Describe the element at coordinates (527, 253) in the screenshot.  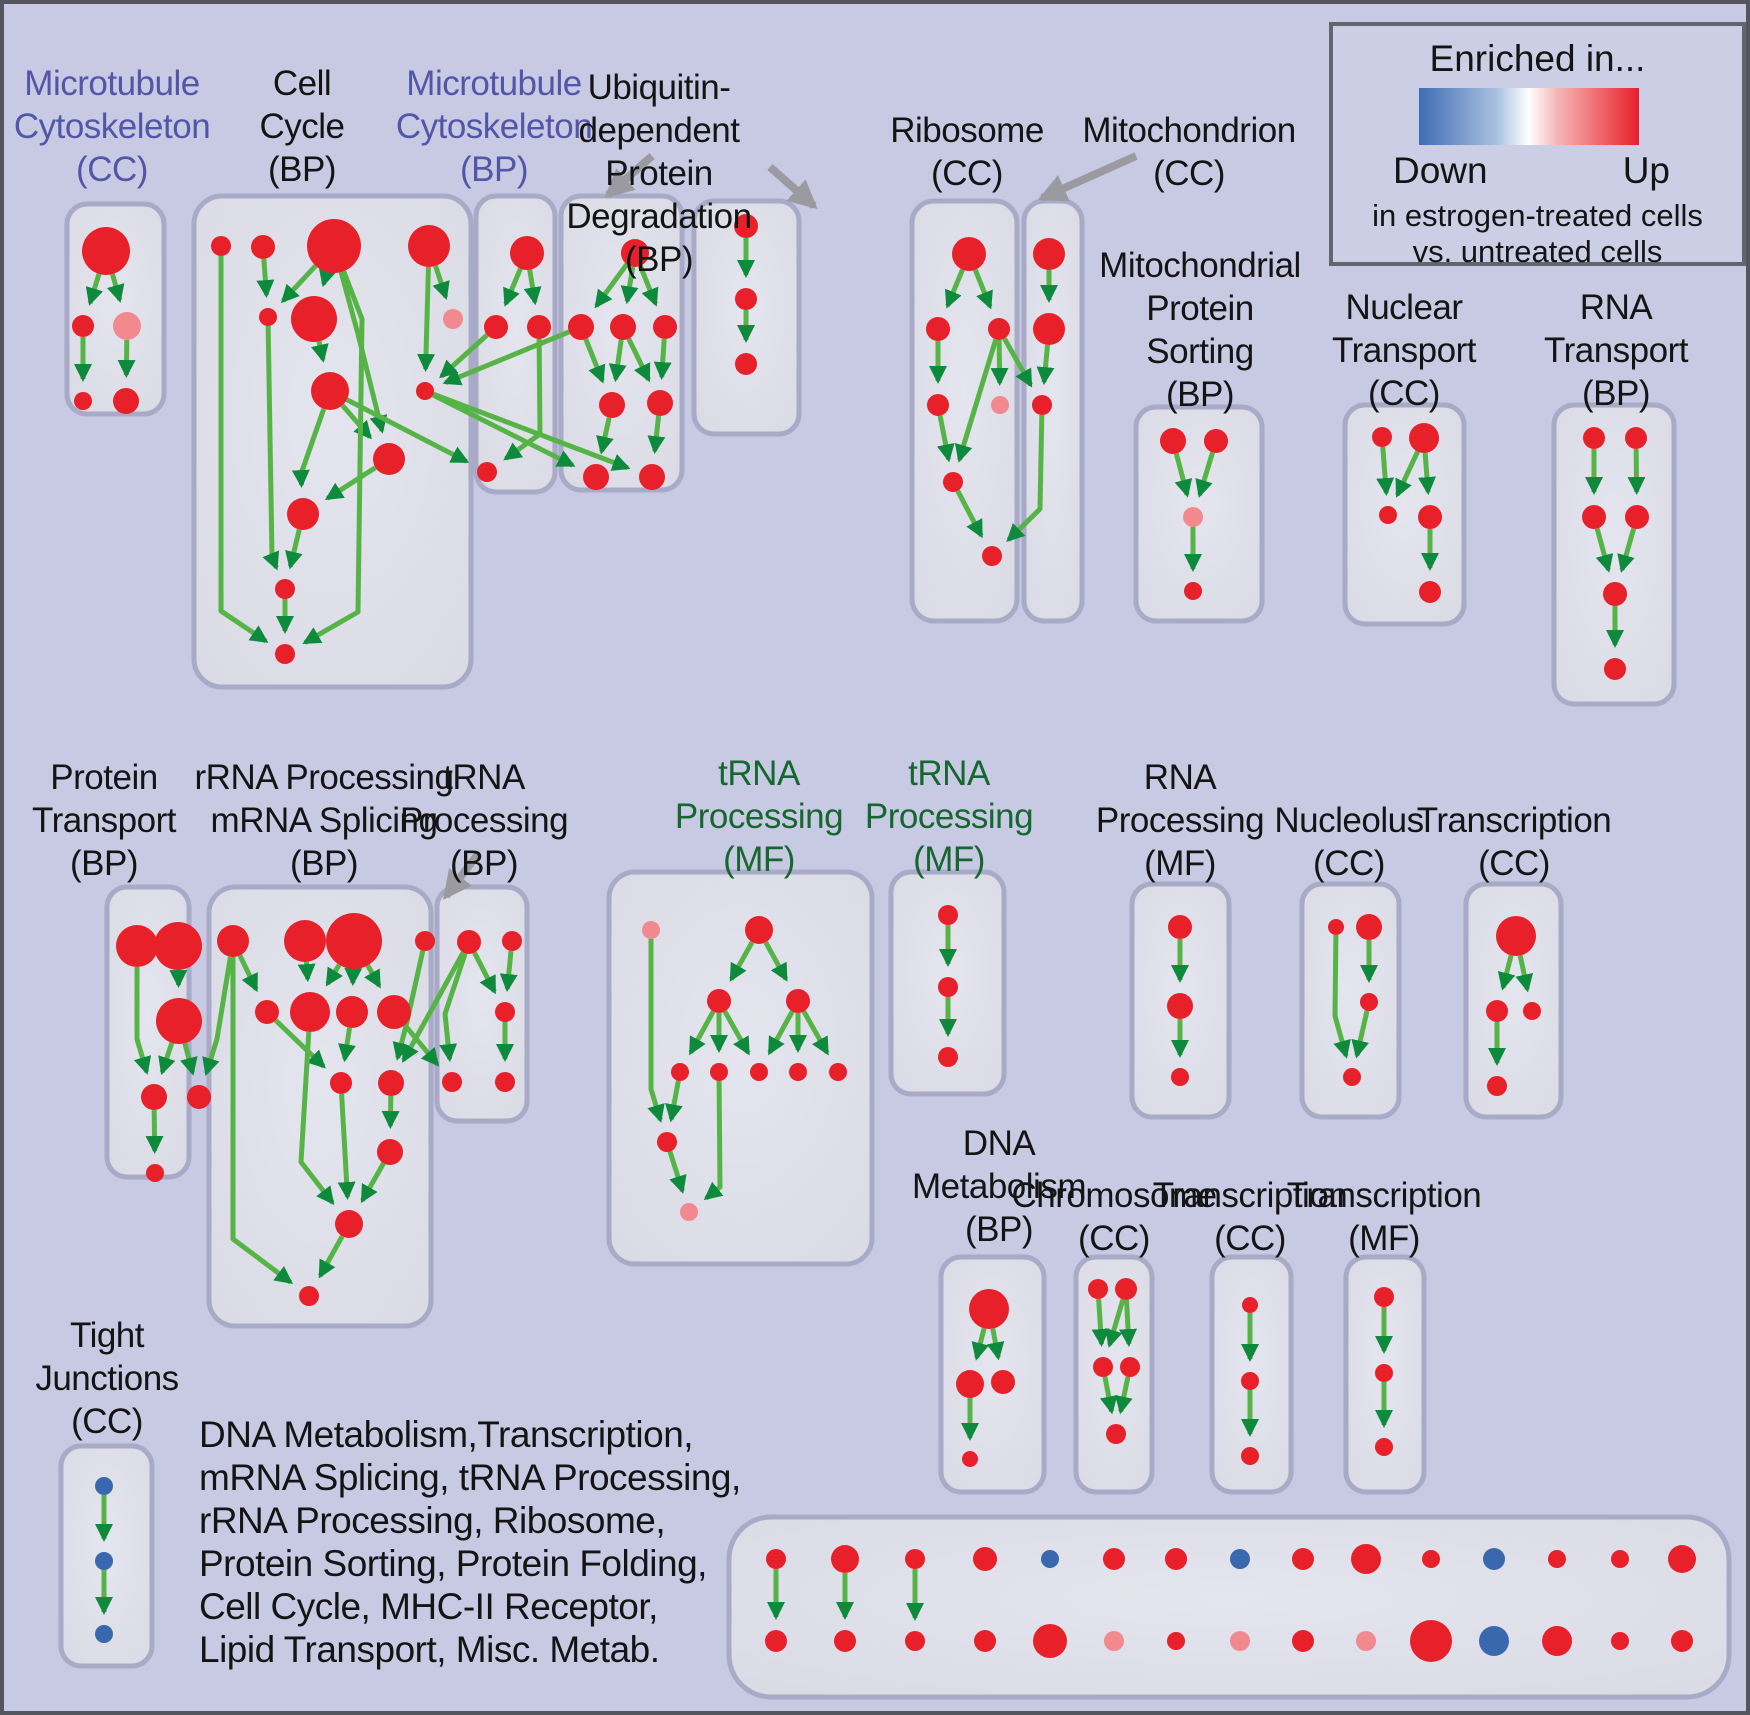
I see `node-m1-red` at that location.